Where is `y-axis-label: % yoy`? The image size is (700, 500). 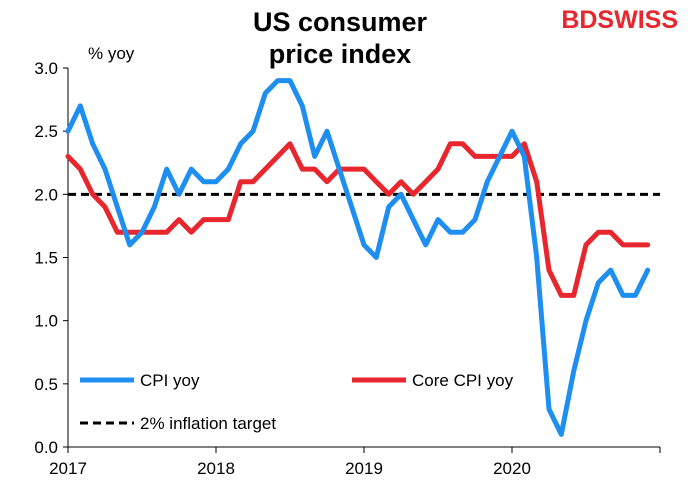
y-axis-label: % yoy is located at coordinates (111, 53).